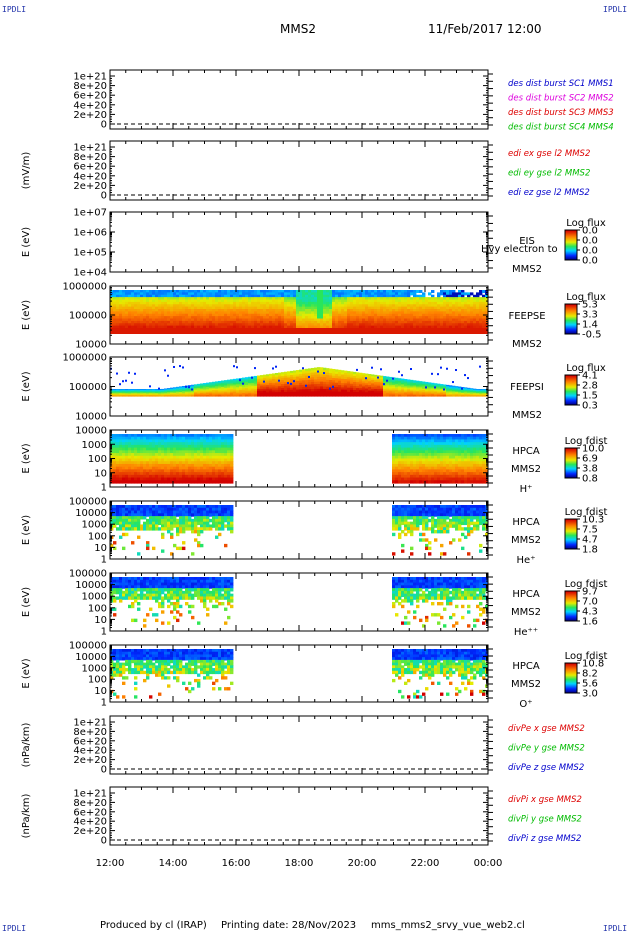 Image resolution: width=630 pixels, height=934 pixels. I want to click on y-axis-label: E (eV), so click(26, 242).